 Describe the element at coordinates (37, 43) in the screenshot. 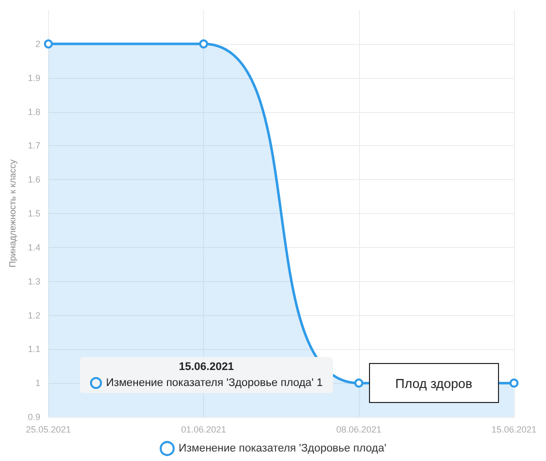

I see `y-tick-label: 2` at that location.